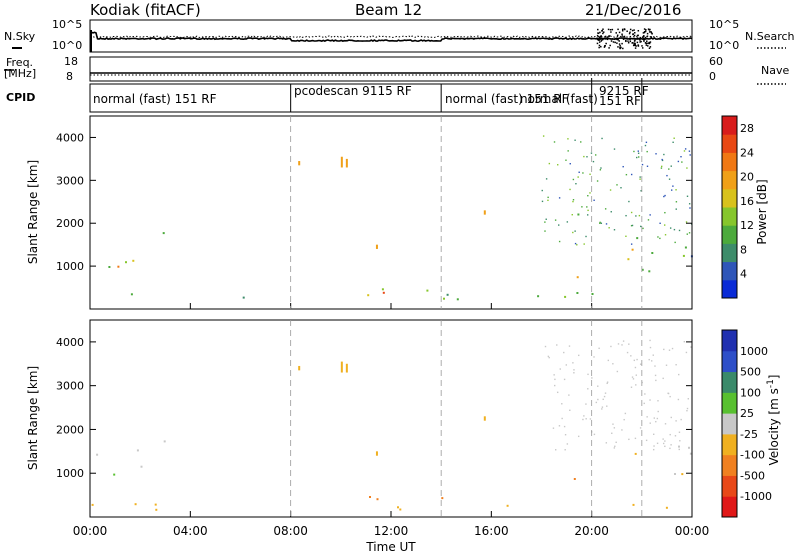 This screenshot has width=800, height=554. What do you see at coordinates (747, 177) in the screenshot?
I see `colorbar-tick-label: 20` at bounding box center [747, 177].